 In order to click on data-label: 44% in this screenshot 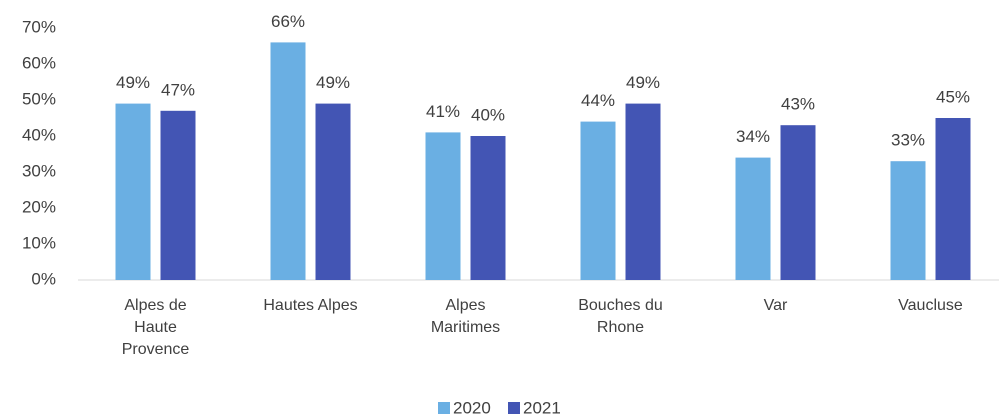, I will do `click(598, 100)`.